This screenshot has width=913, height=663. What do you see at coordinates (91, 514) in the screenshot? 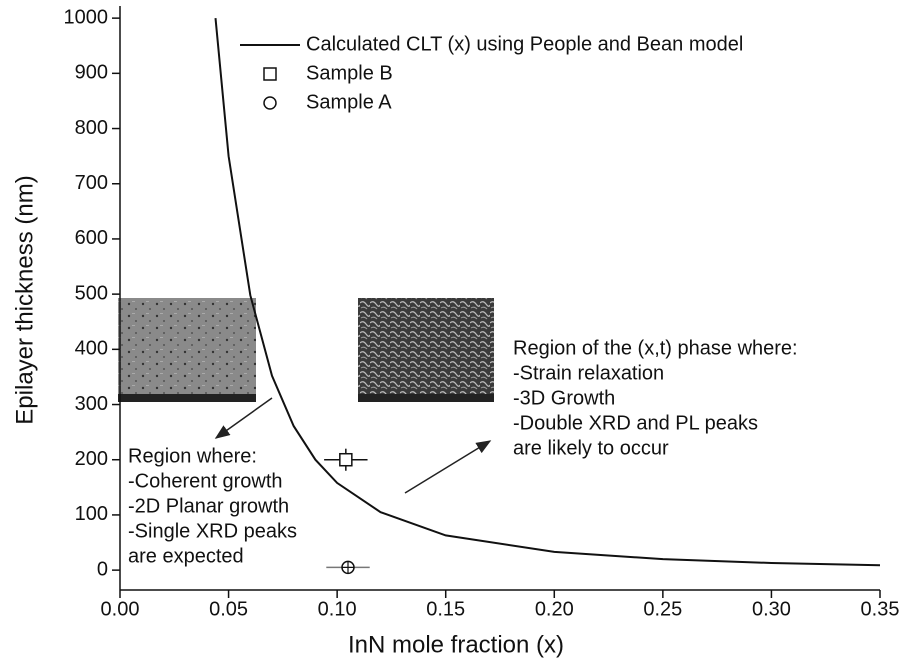
I see `y-tick-label: 100` at bounding box center [91, 514].